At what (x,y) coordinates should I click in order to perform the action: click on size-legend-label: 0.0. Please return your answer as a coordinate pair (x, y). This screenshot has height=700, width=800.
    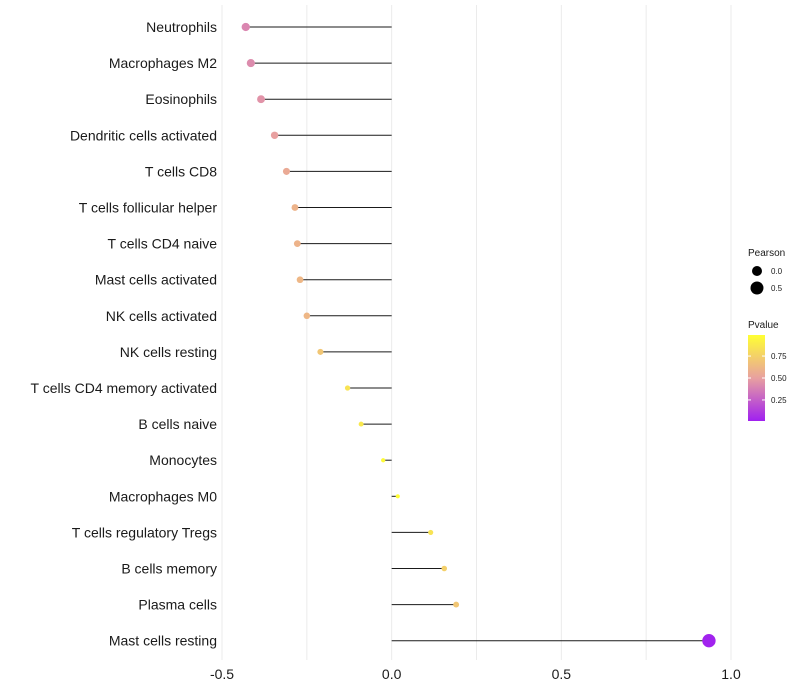
    Looking at the image, I should click on (777, 271).